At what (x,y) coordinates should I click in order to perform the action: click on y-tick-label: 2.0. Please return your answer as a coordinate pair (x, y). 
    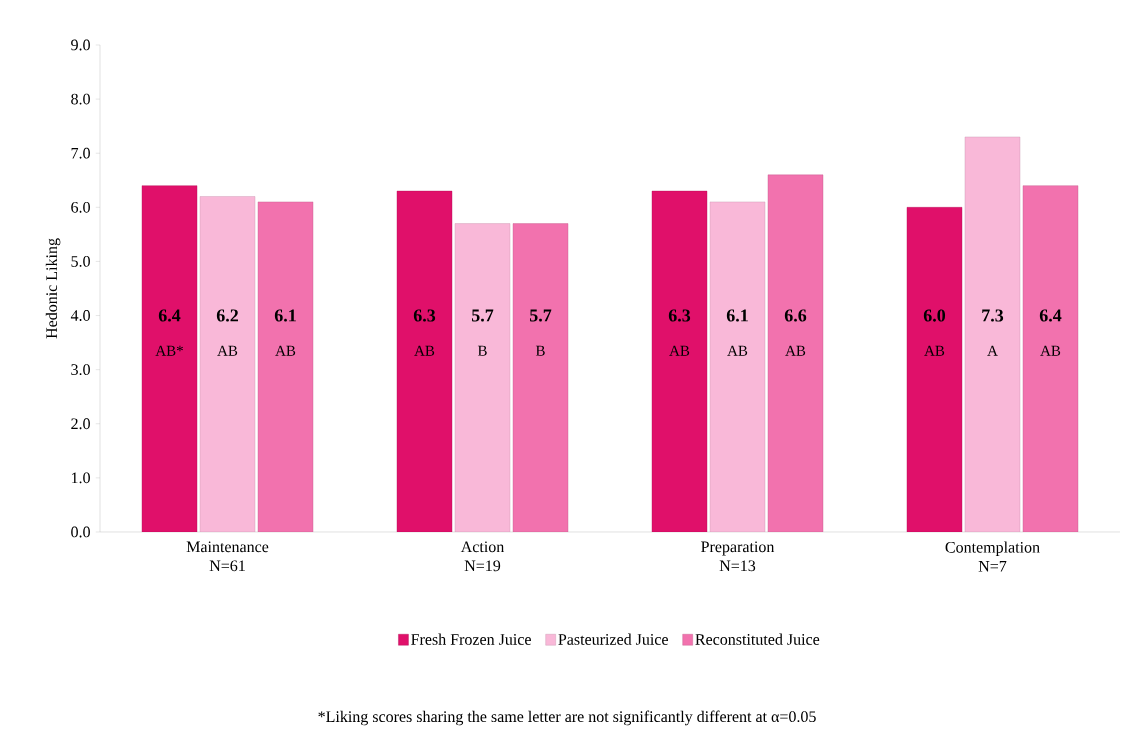
    Looking at the image, I should click on (80, 424).